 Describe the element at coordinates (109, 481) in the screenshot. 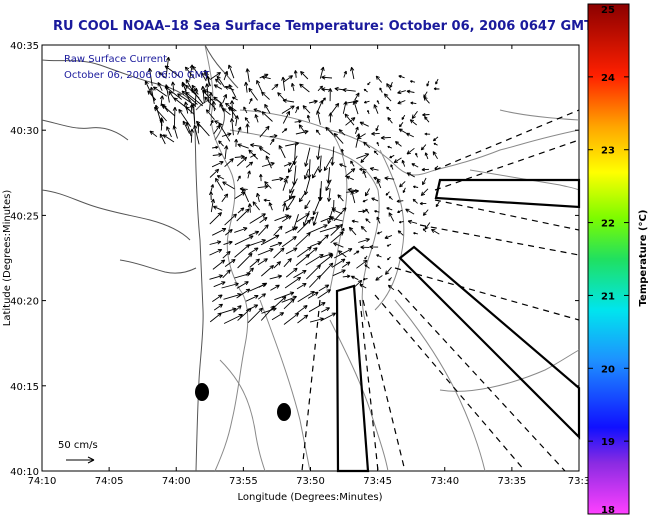

I see `x-tick-label: 74:05` at that location.